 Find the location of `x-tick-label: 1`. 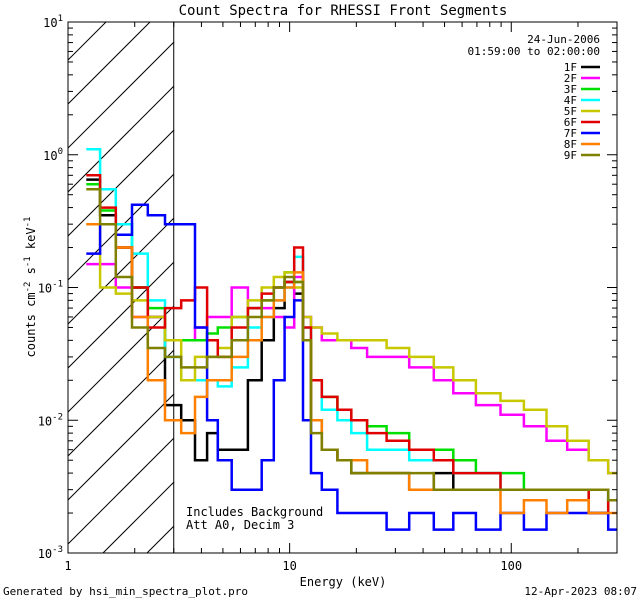

x-tick-label: 1 is located at coordinates (67, 566).